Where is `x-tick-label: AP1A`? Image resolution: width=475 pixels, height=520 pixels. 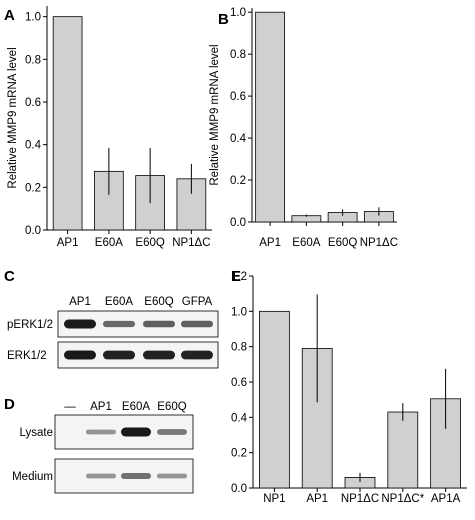
x-tick-label: AP1A is located at coordinates (446, 499).